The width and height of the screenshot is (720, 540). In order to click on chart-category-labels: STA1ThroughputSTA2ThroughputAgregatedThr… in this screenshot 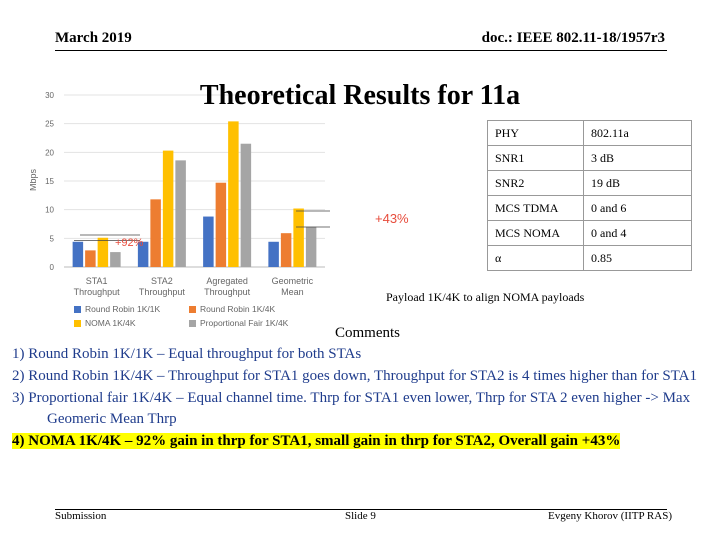, I will do `click(194, 286)`.